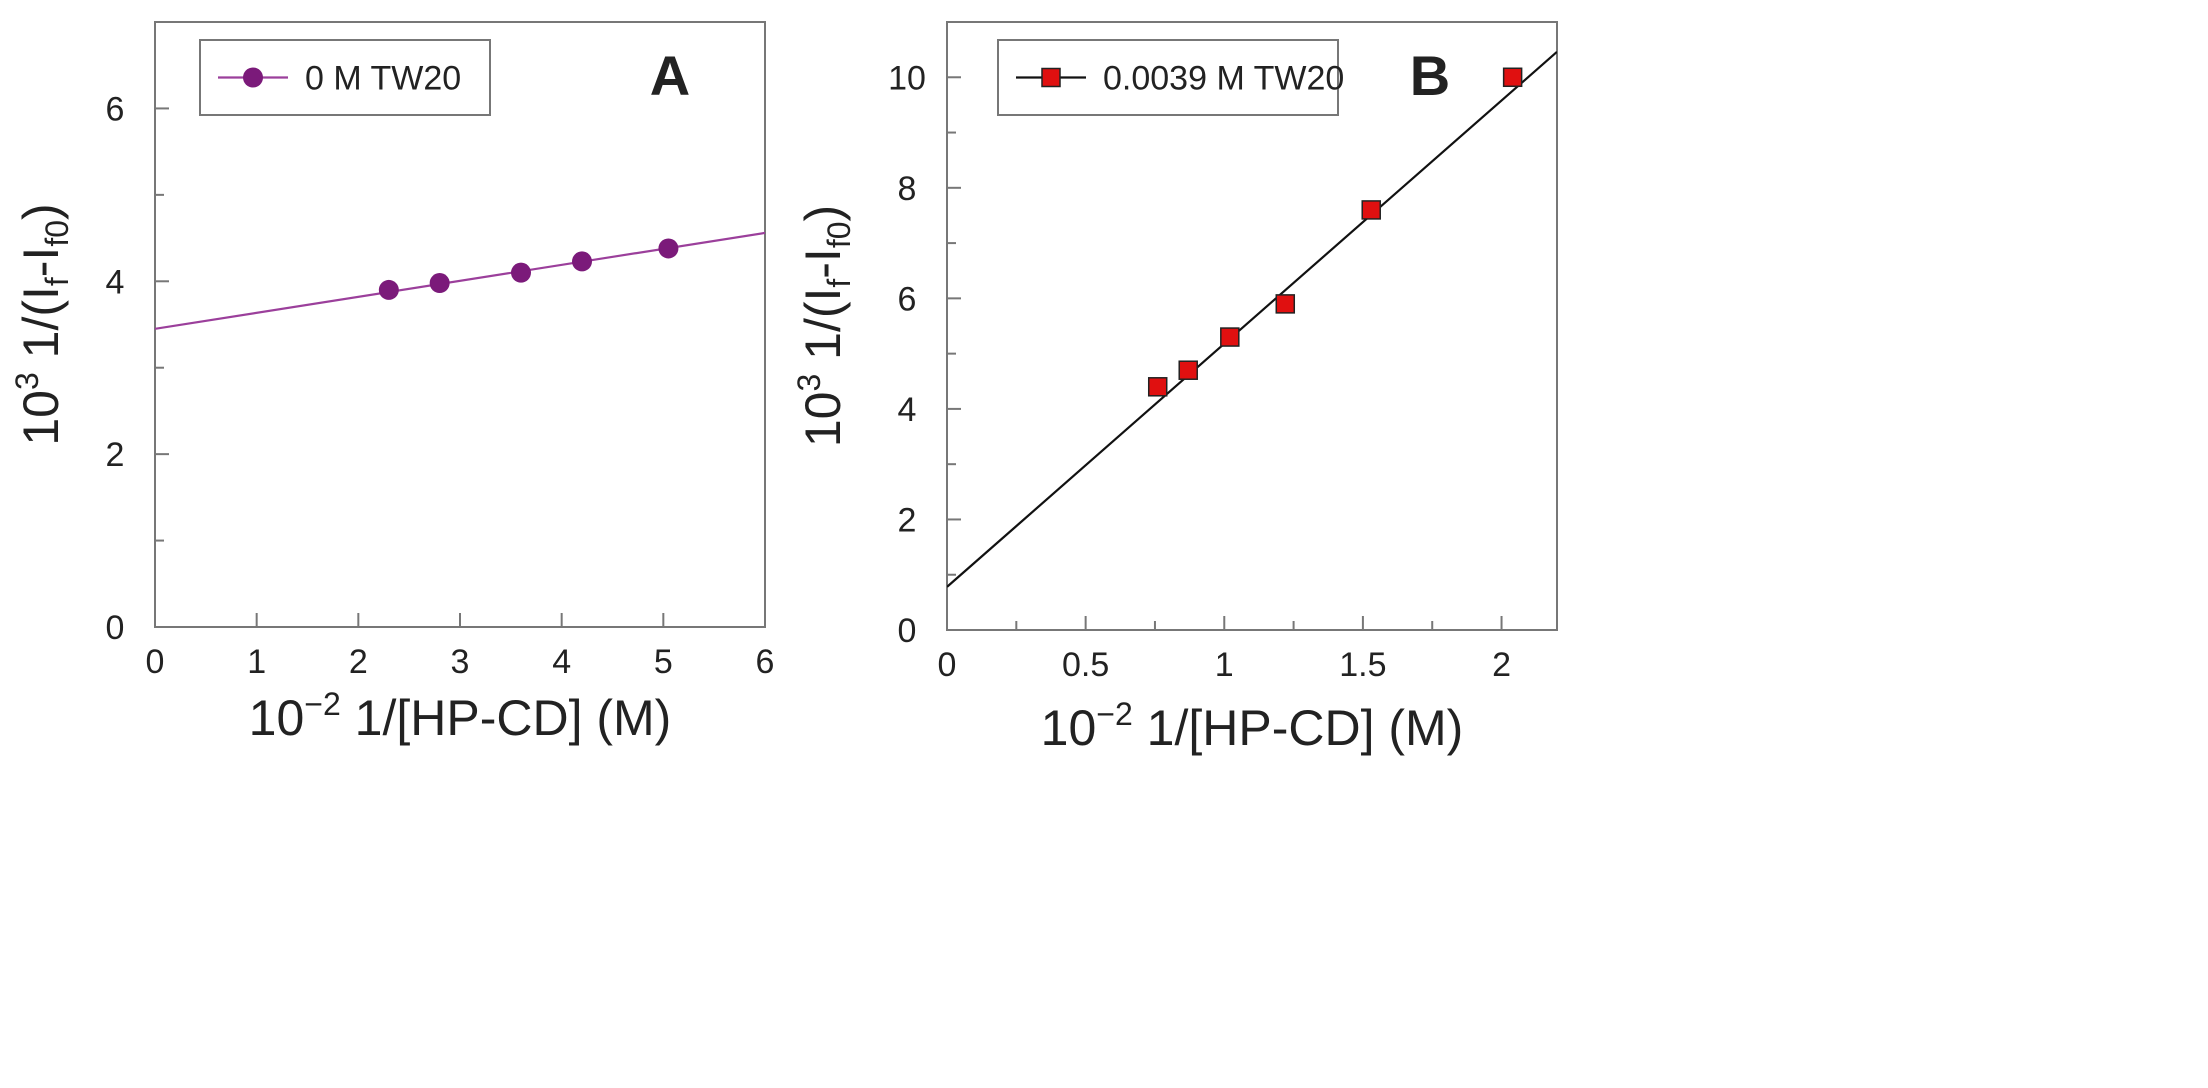 The height and width of the screenshot is (1088, 2208). I want to click on legend-label: 0 M TW20, so click(383, 79).